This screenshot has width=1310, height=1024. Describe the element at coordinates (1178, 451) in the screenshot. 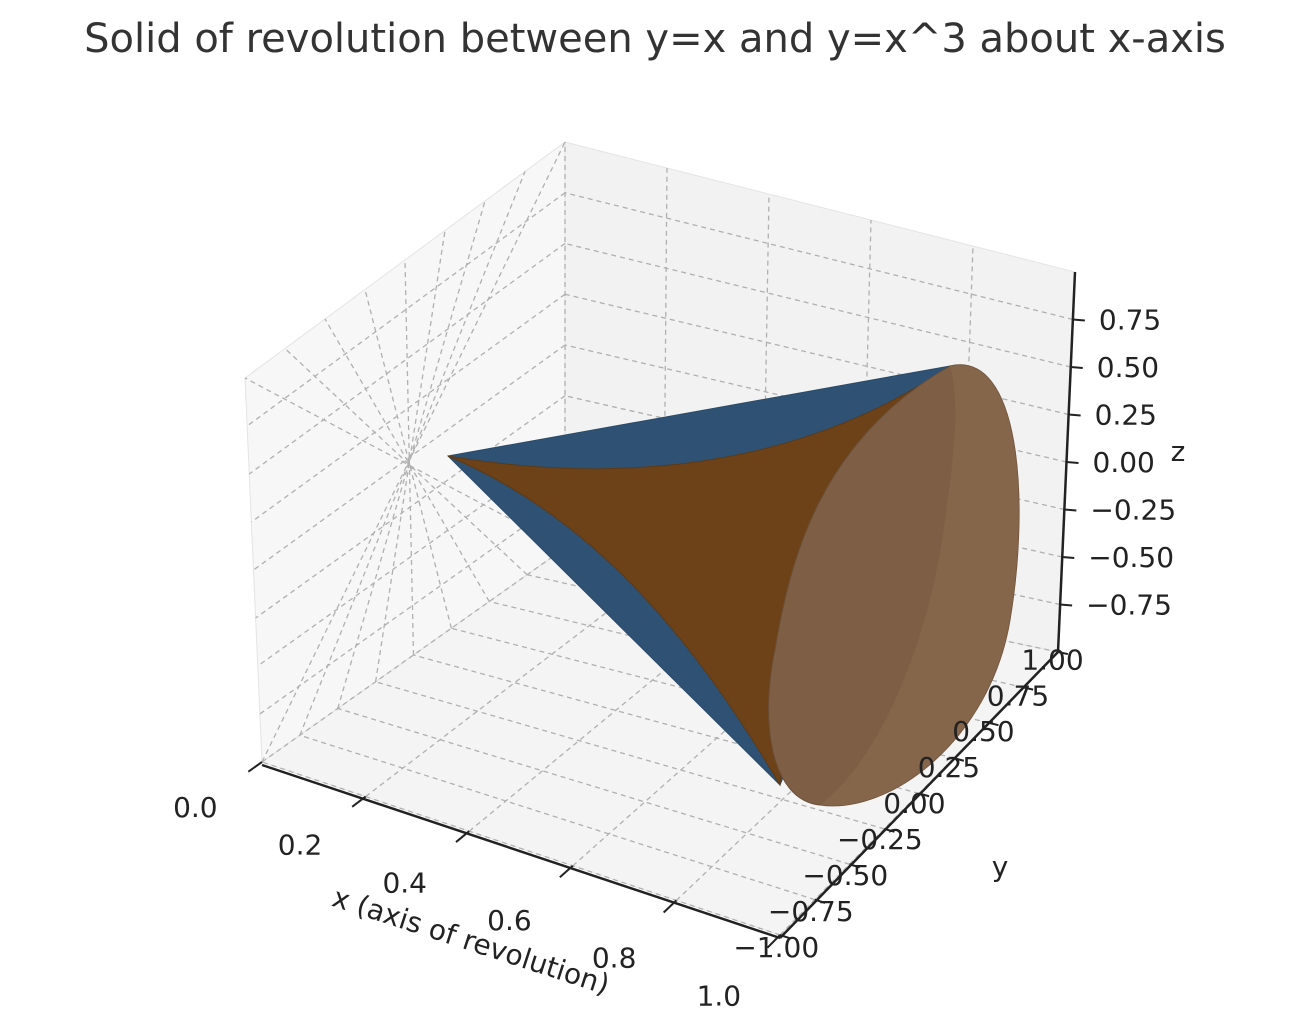

I see `z-axis-label: z` at that location.